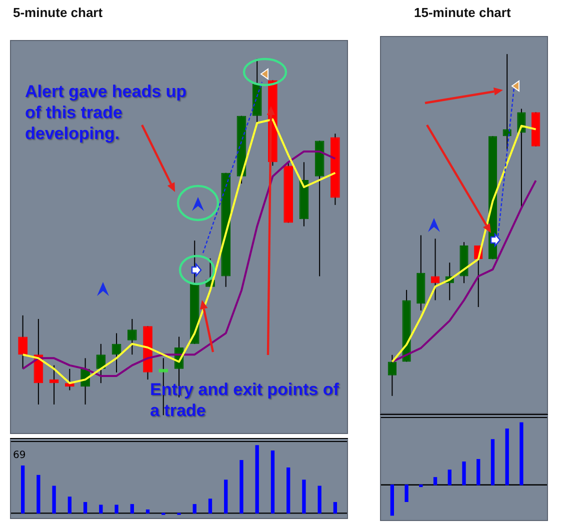 The height and width of the screenshot is (522, 561). What do you see at coordinates (58, 12) in the screenshot?
I see `chart-title: 5-minute chart` at bounding box center [58, 12].